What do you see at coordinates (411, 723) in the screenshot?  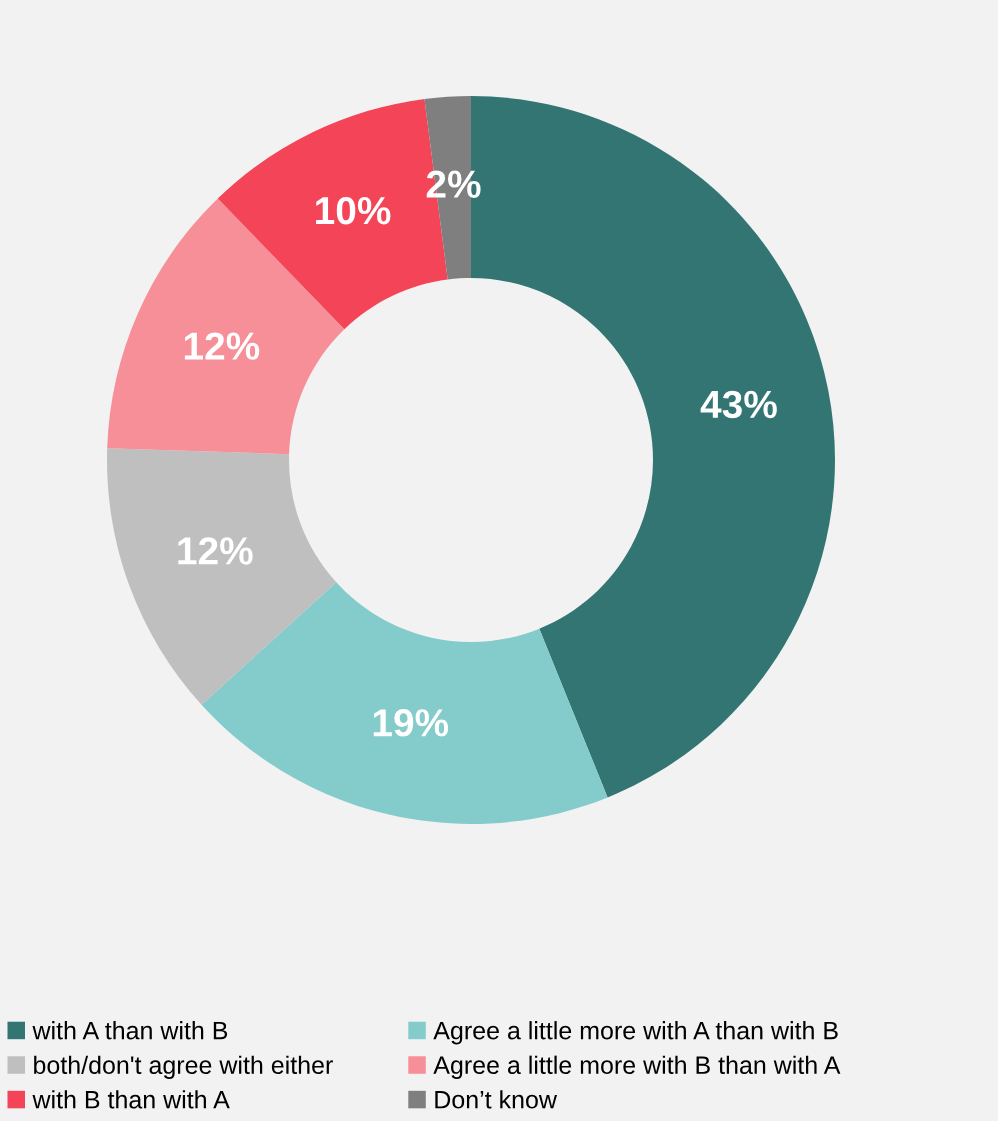 I see `data-label: 19%` at bounding box center [411, 723].